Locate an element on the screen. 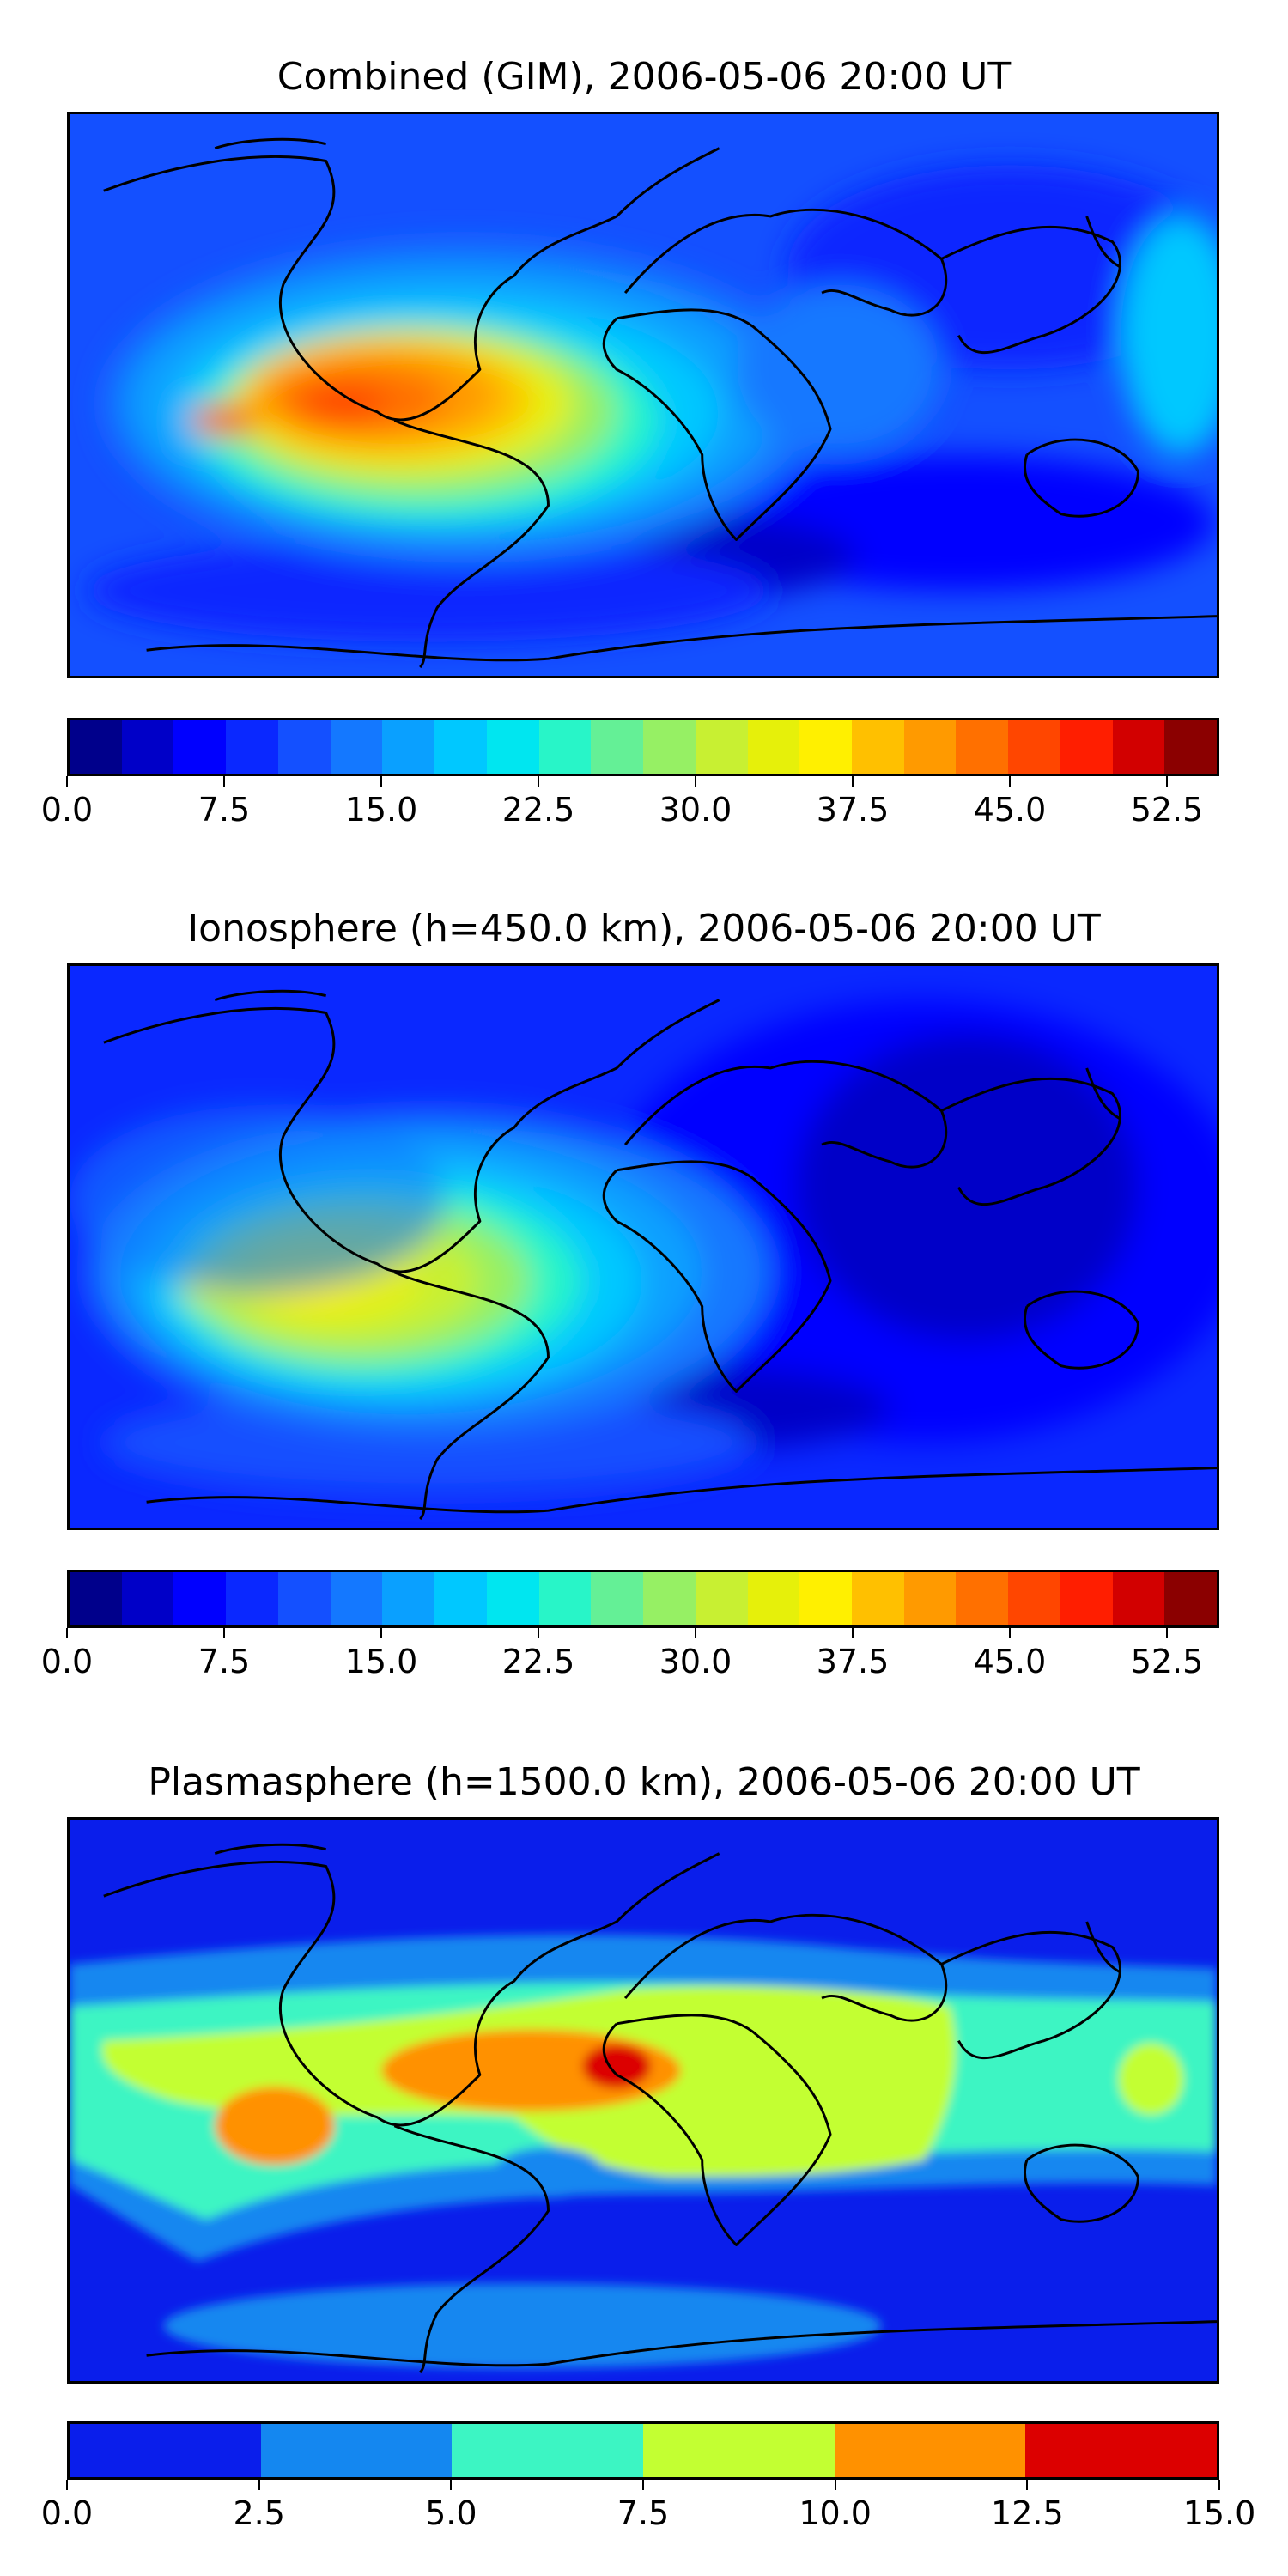 This screenshot has height=2576, width=1288. combined-colorbar is located at coordinates (643, 747).